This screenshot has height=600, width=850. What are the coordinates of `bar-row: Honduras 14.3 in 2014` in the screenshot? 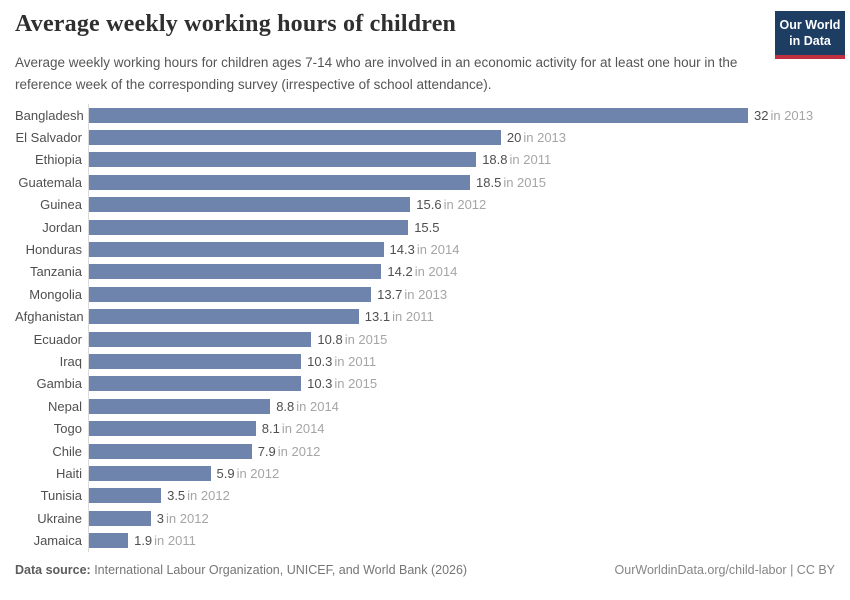 It's located at (432, 249).